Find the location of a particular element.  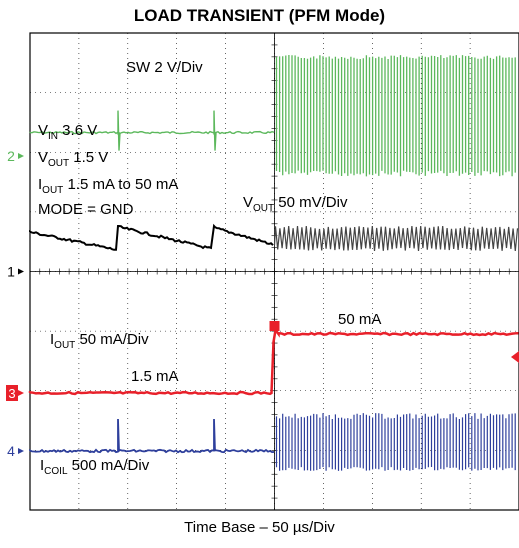

channel-number: 2 is located at coordinates (11, 156).